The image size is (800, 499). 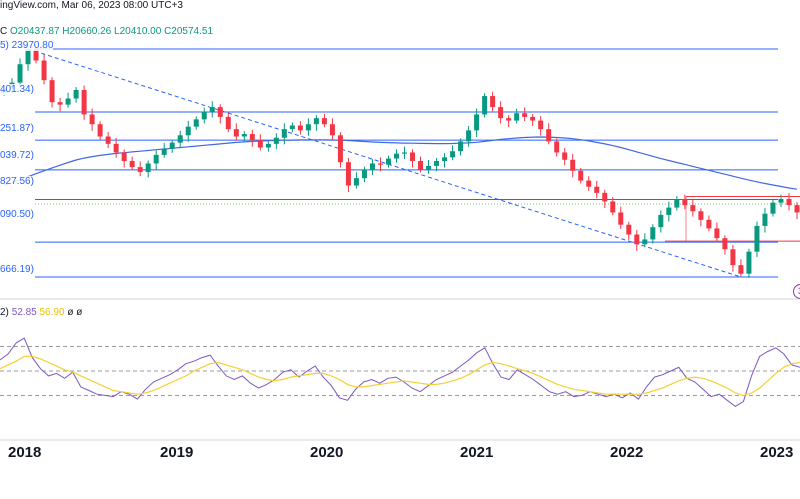 I want to click on ohlc-open: O20437.87, so click(x=35, y=31).